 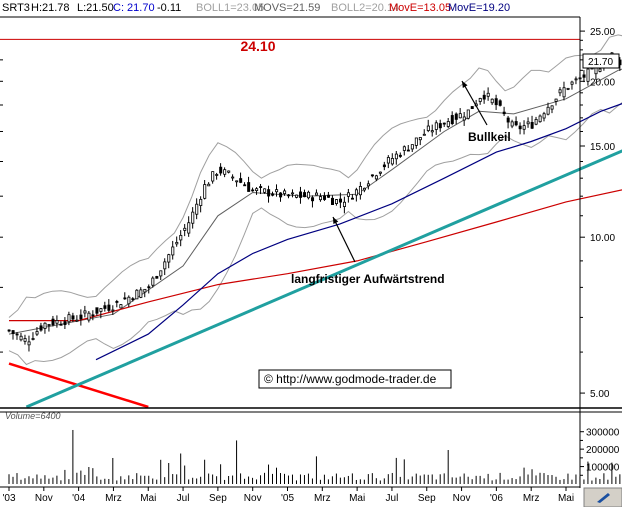 I want to click on header-movs: MOVS=21.59, so click(x=287, y=8).